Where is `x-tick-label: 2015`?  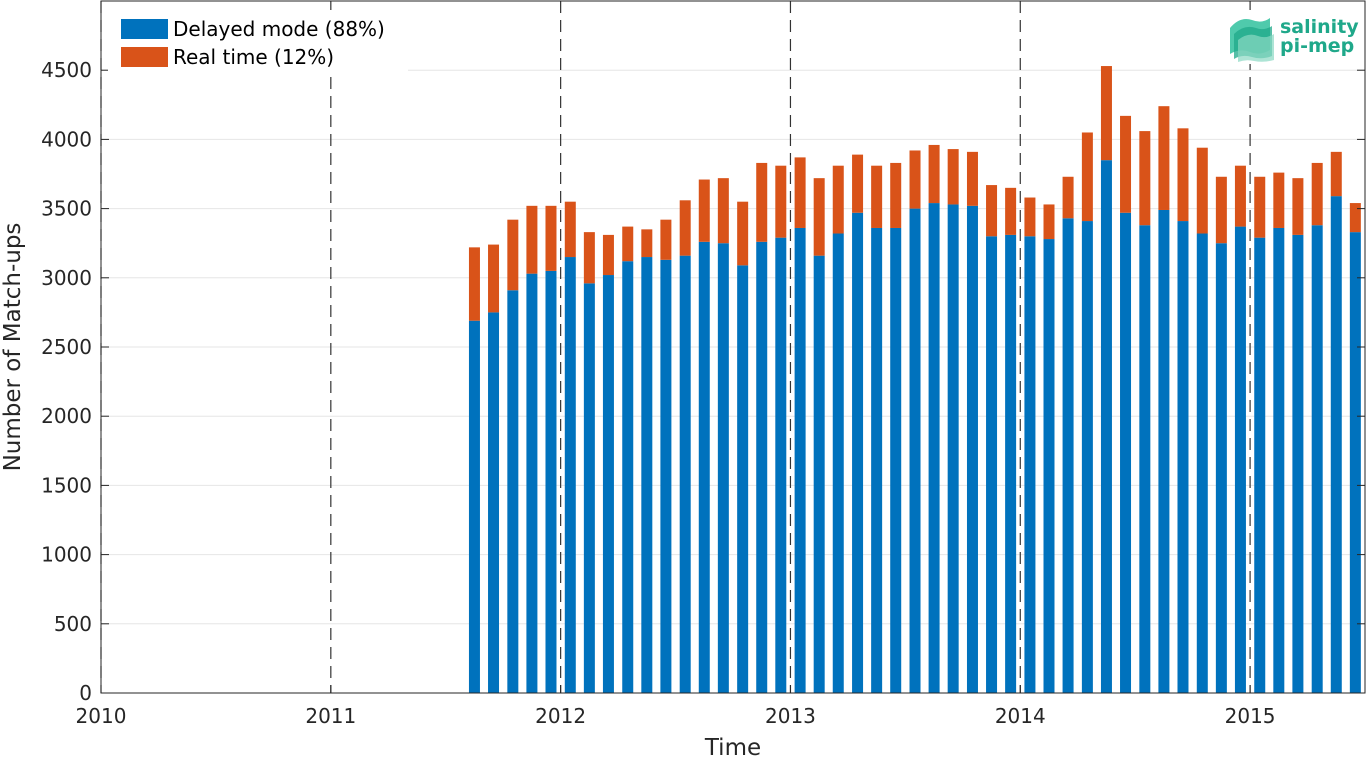
x-tick-label: 2015 is located at coordinates (1250, 716).